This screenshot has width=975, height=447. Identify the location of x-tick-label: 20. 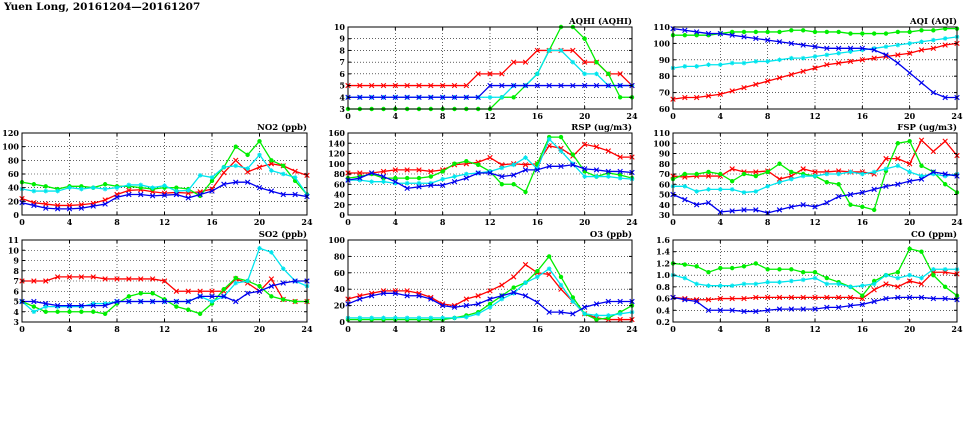
(910, 329).